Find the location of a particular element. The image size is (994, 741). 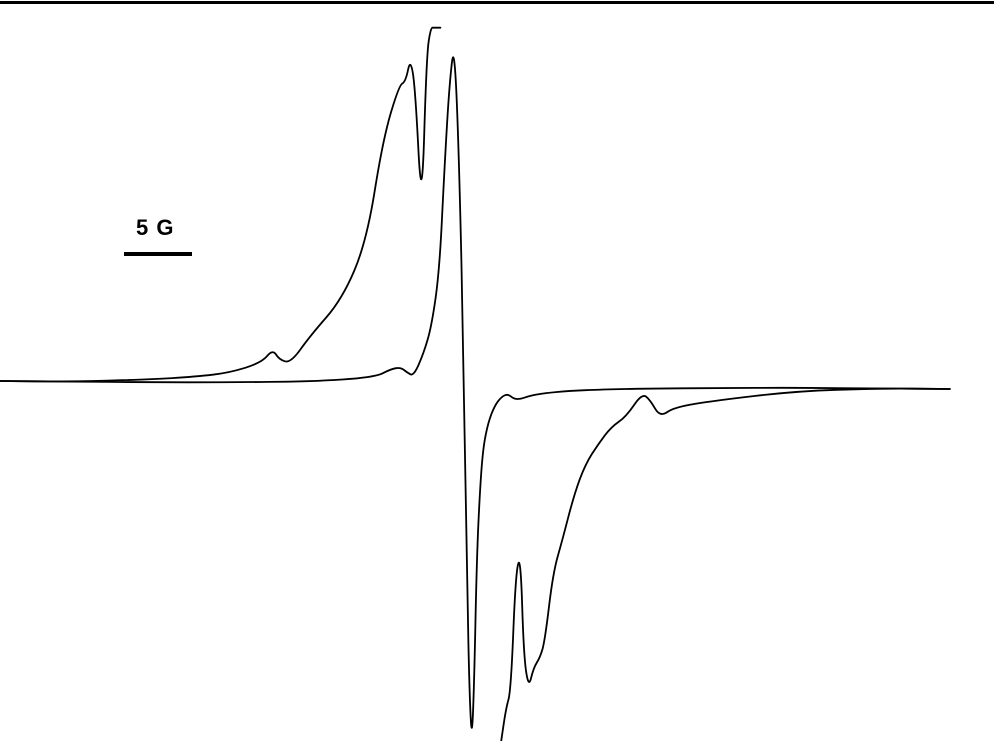

scale-bar-line is located at coordinates (158, 254).